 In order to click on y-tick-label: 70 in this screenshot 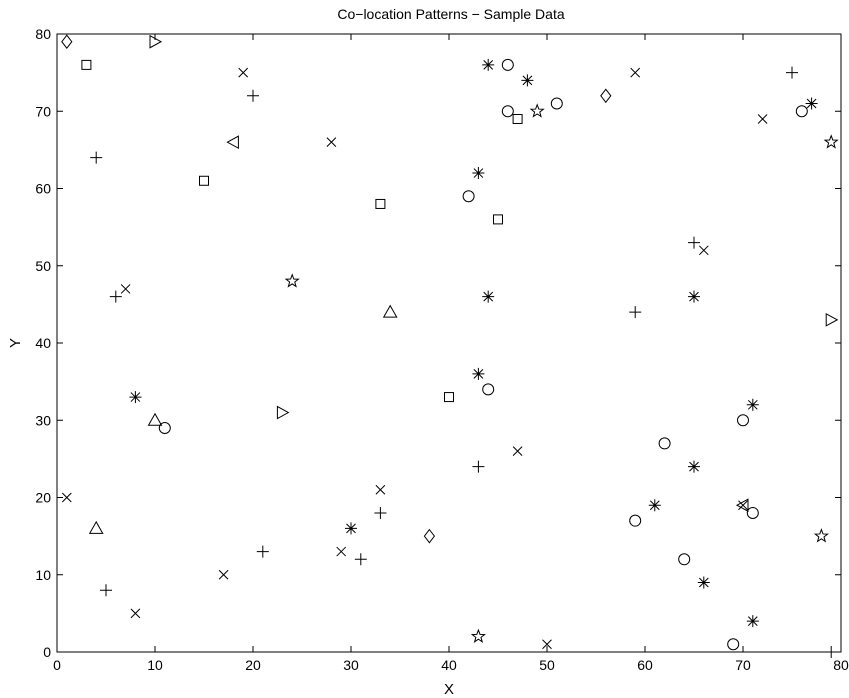, I will do `click(43, 111)`.